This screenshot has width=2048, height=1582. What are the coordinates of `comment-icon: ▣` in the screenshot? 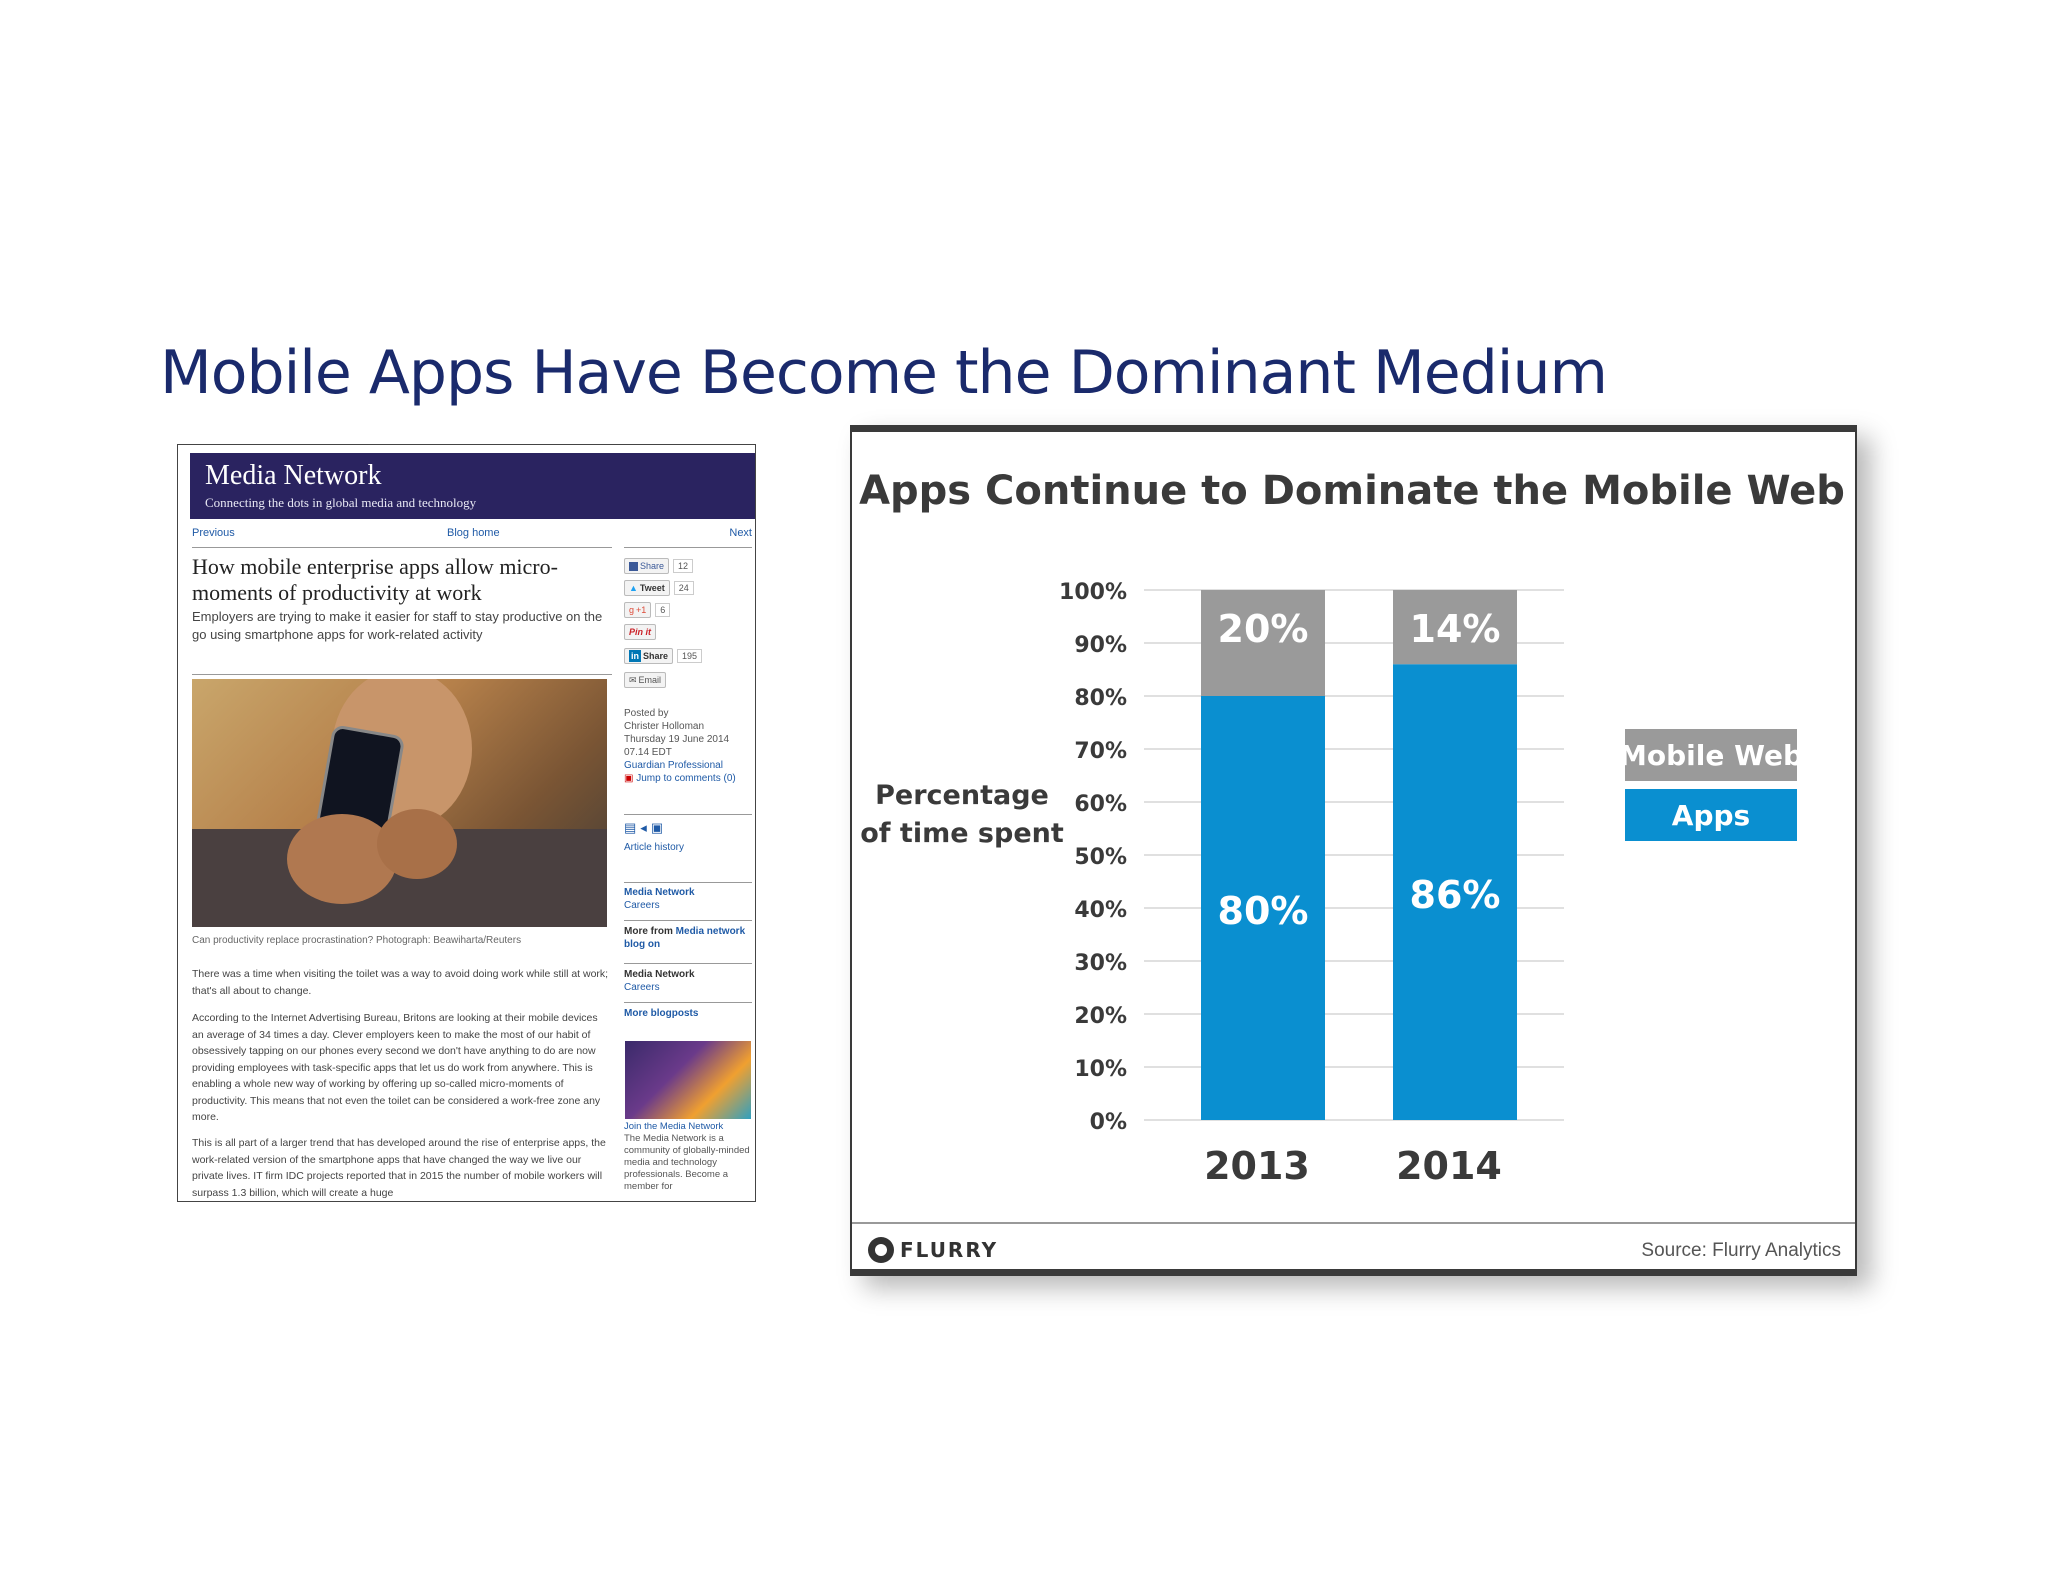 It's located at (629, 778).